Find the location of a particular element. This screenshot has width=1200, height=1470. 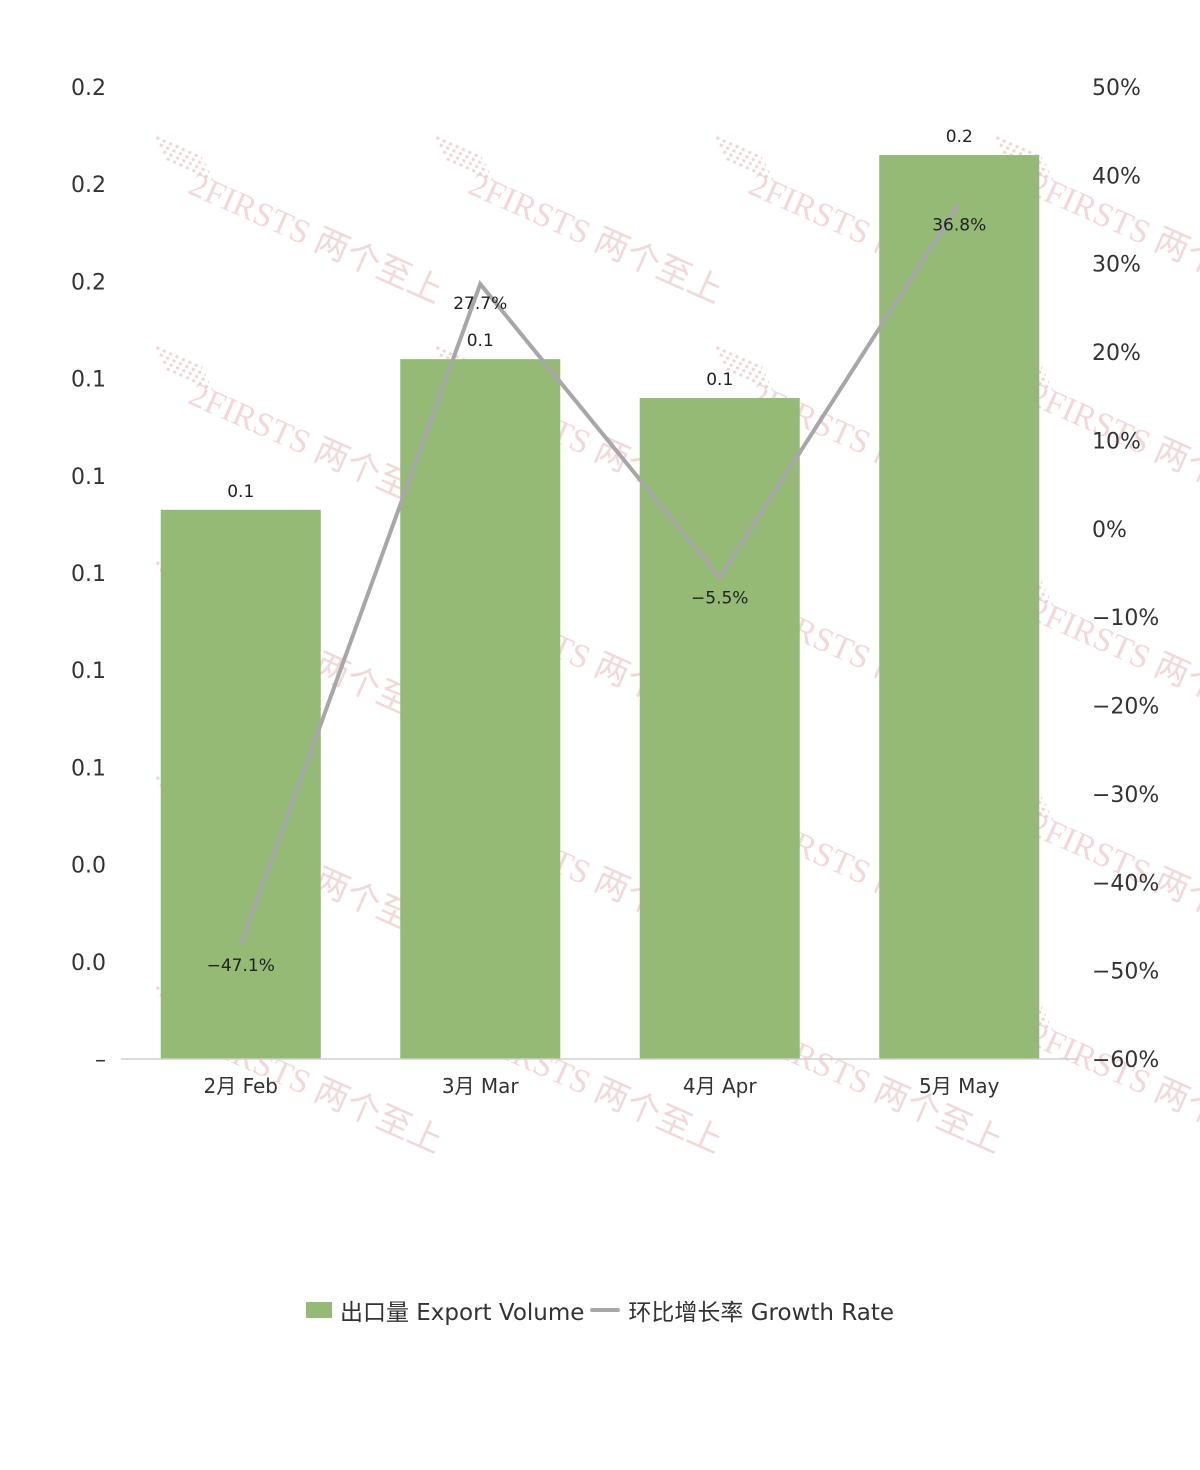

line-data-label: −5.5% is located at coordinates (719, 598).